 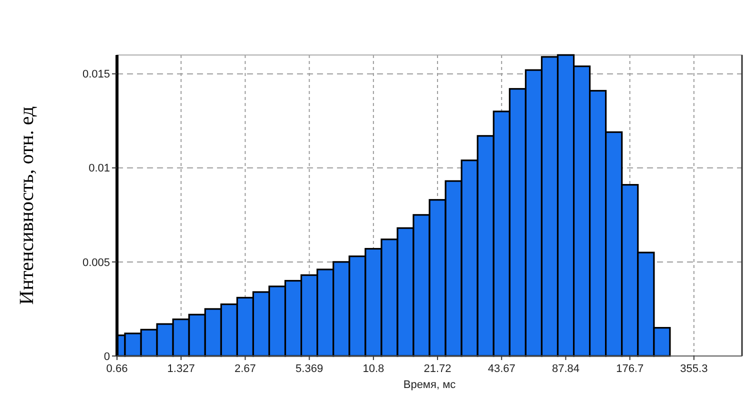 I want to click on x-tick-label: 176.7, so click(x=630, y=369).